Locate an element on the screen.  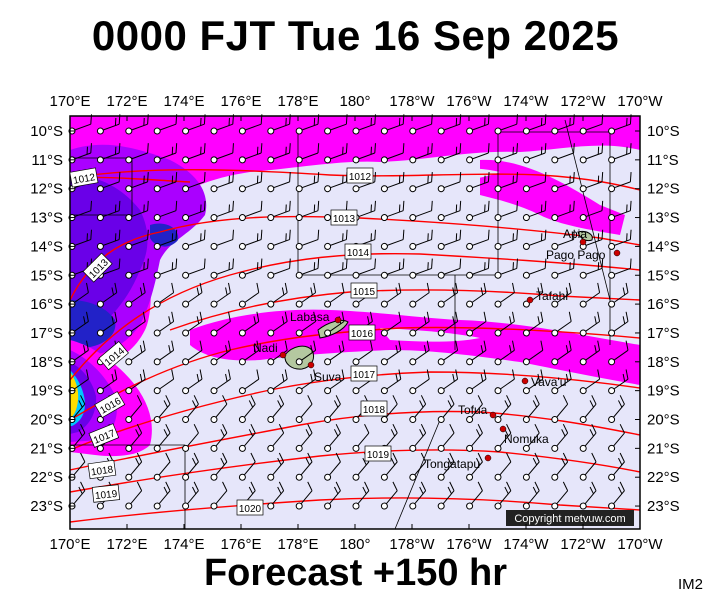
isobar-1012-north is located at coordinates (355, 180).